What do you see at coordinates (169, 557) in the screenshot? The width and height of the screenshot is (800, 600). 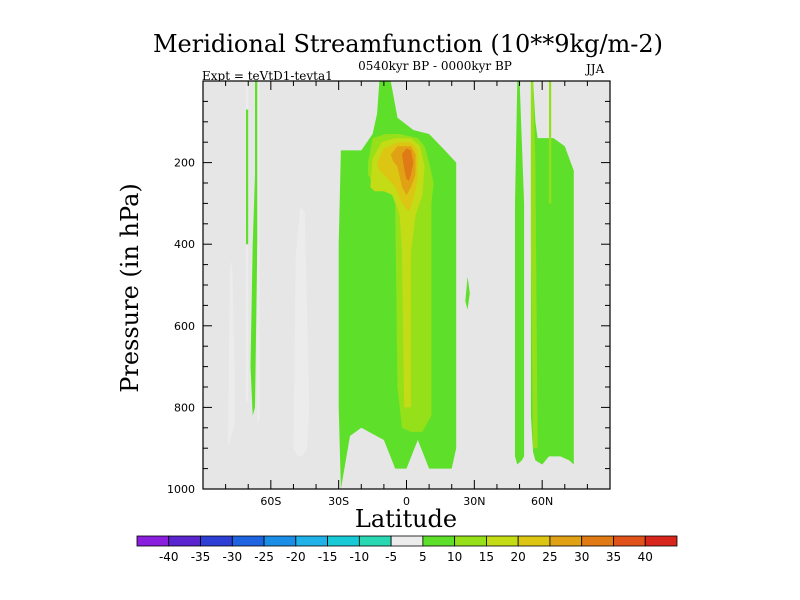 I see `colorbar-label: -40` at bounding box center [169, 557].